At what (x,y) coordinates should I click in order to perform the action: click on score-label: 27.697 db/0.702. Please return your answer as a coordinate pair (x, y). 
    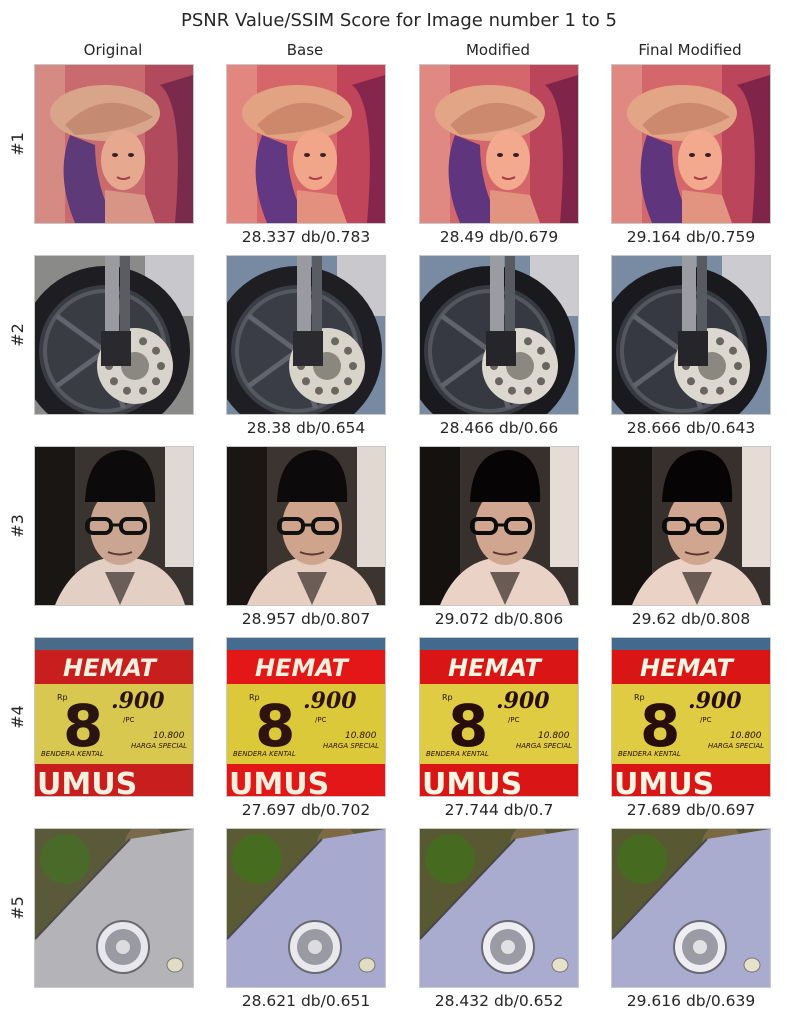
    Looking at the image, I should click on (306, 810).